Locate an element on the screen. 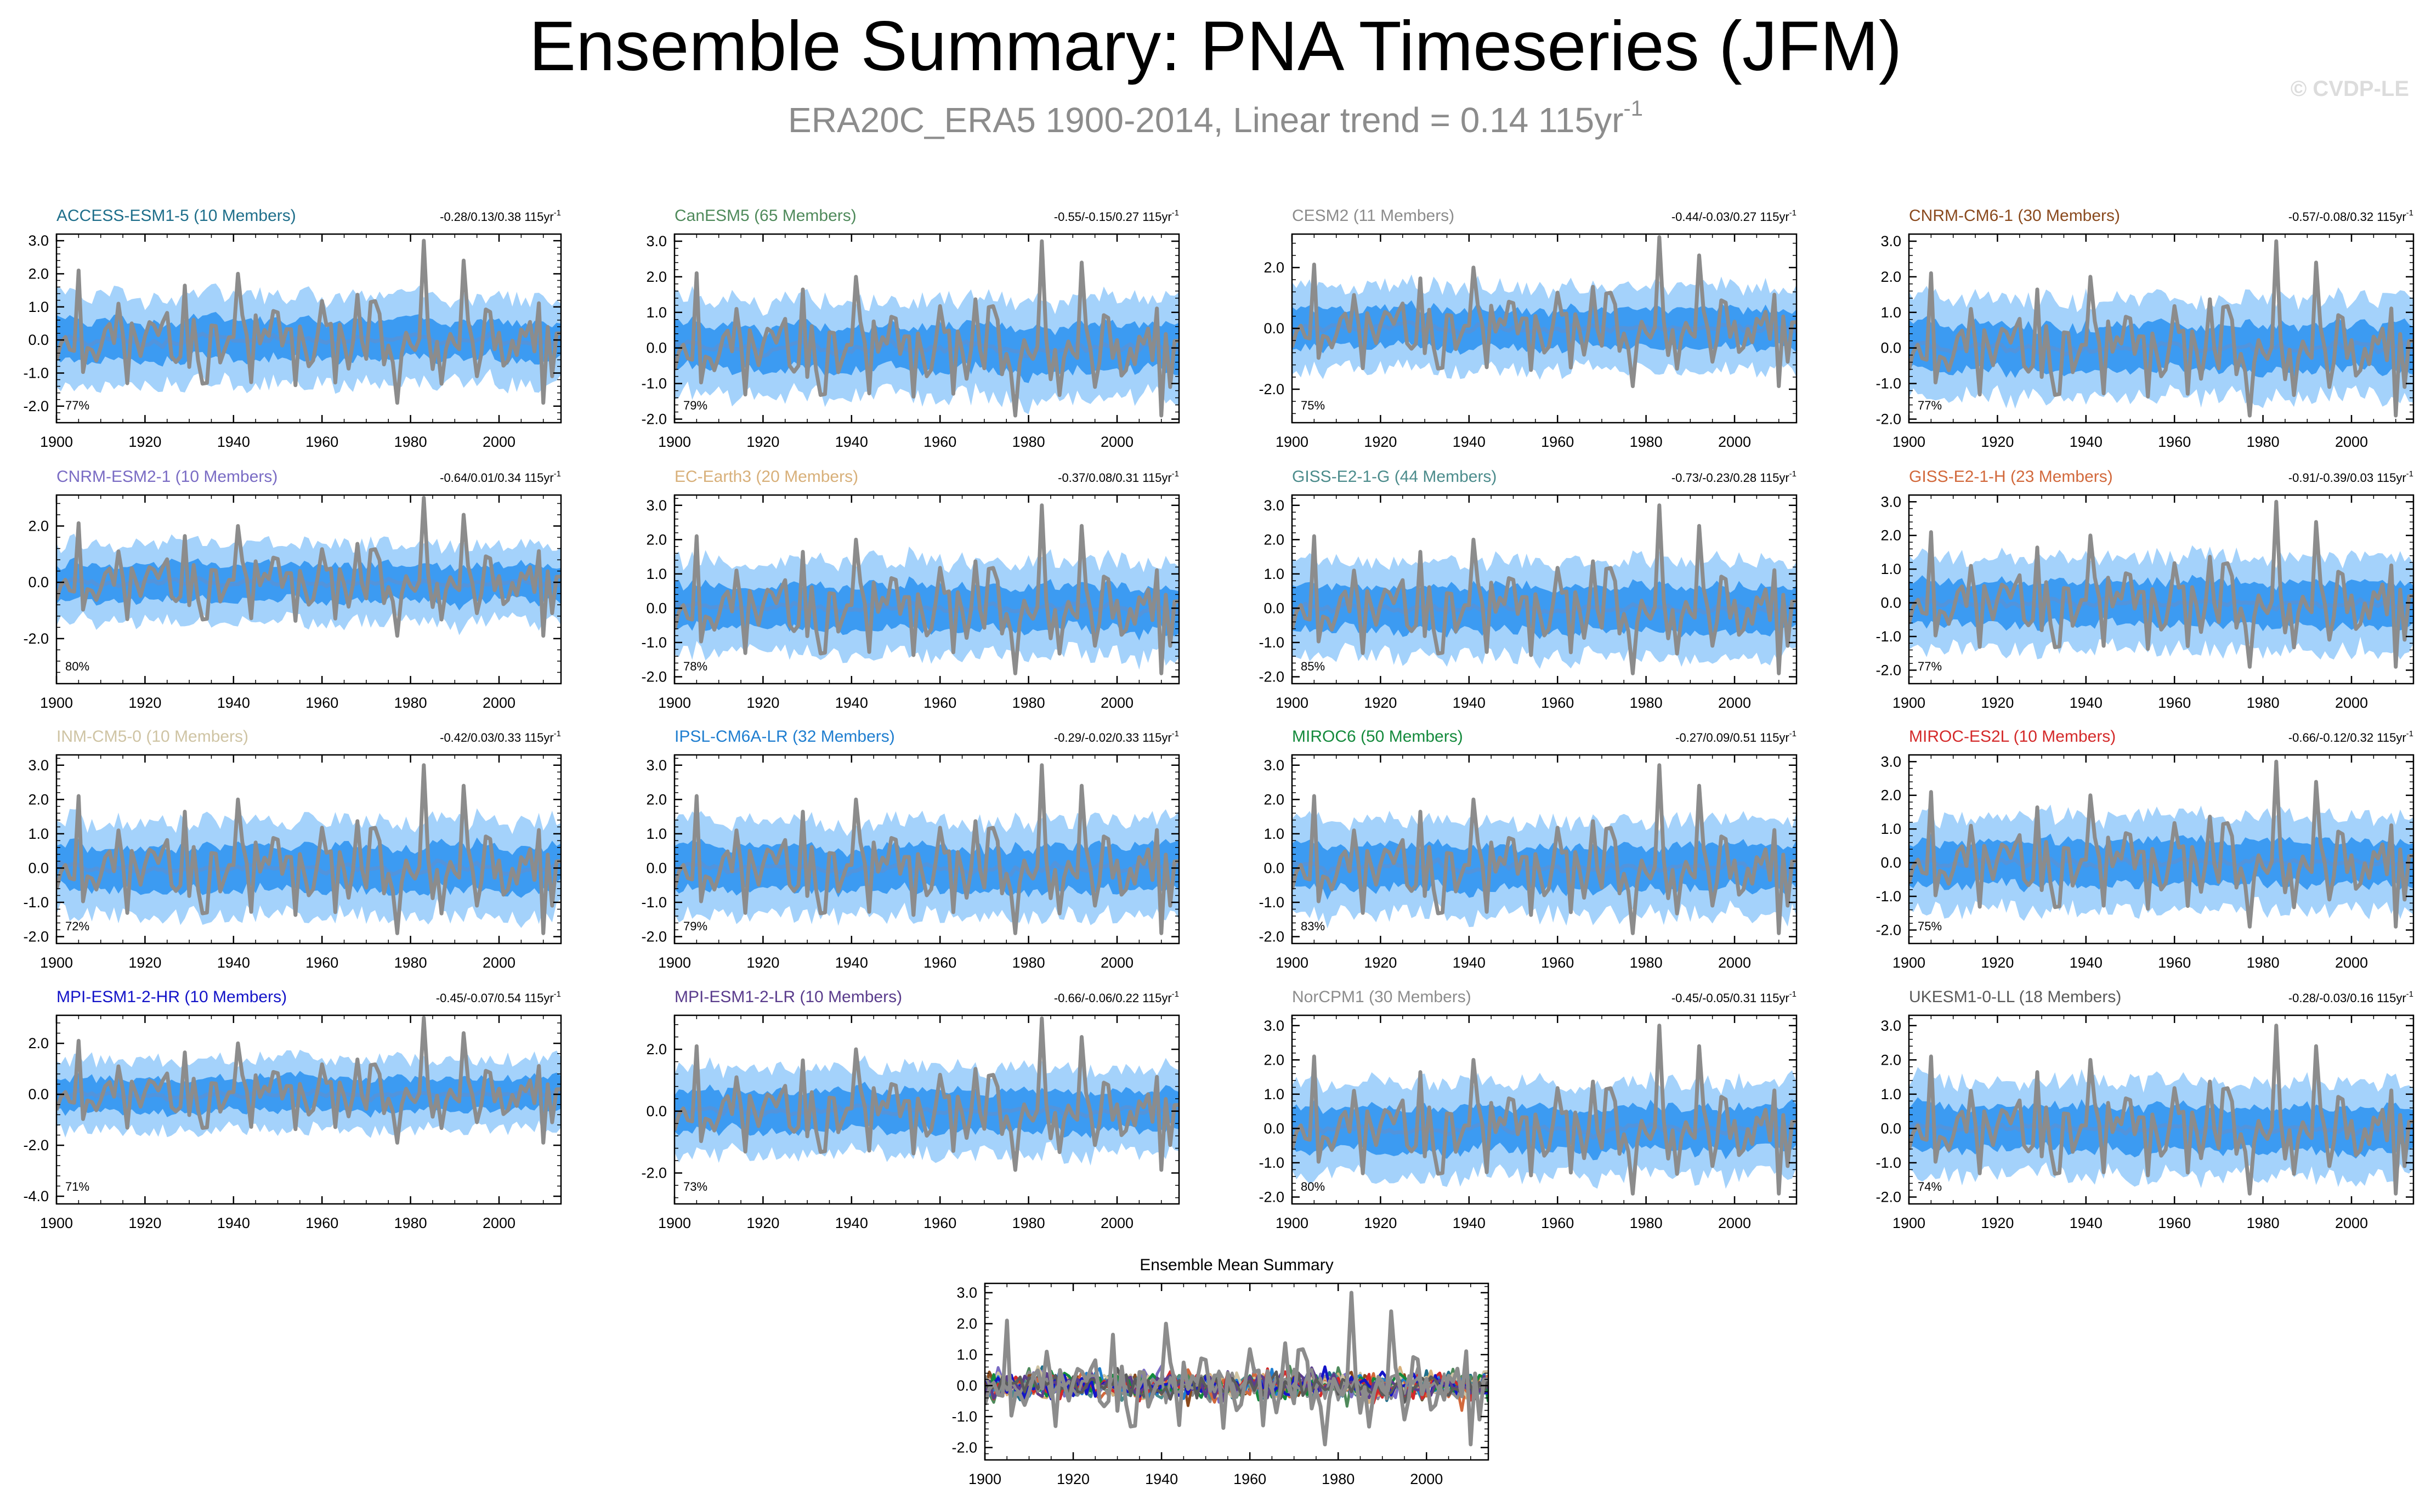 The width and height of the screenshot is (2431, 1512). panel-trend: -0.45/-0.07/0.54 115yr-1 is located at coordinates (498, 997).